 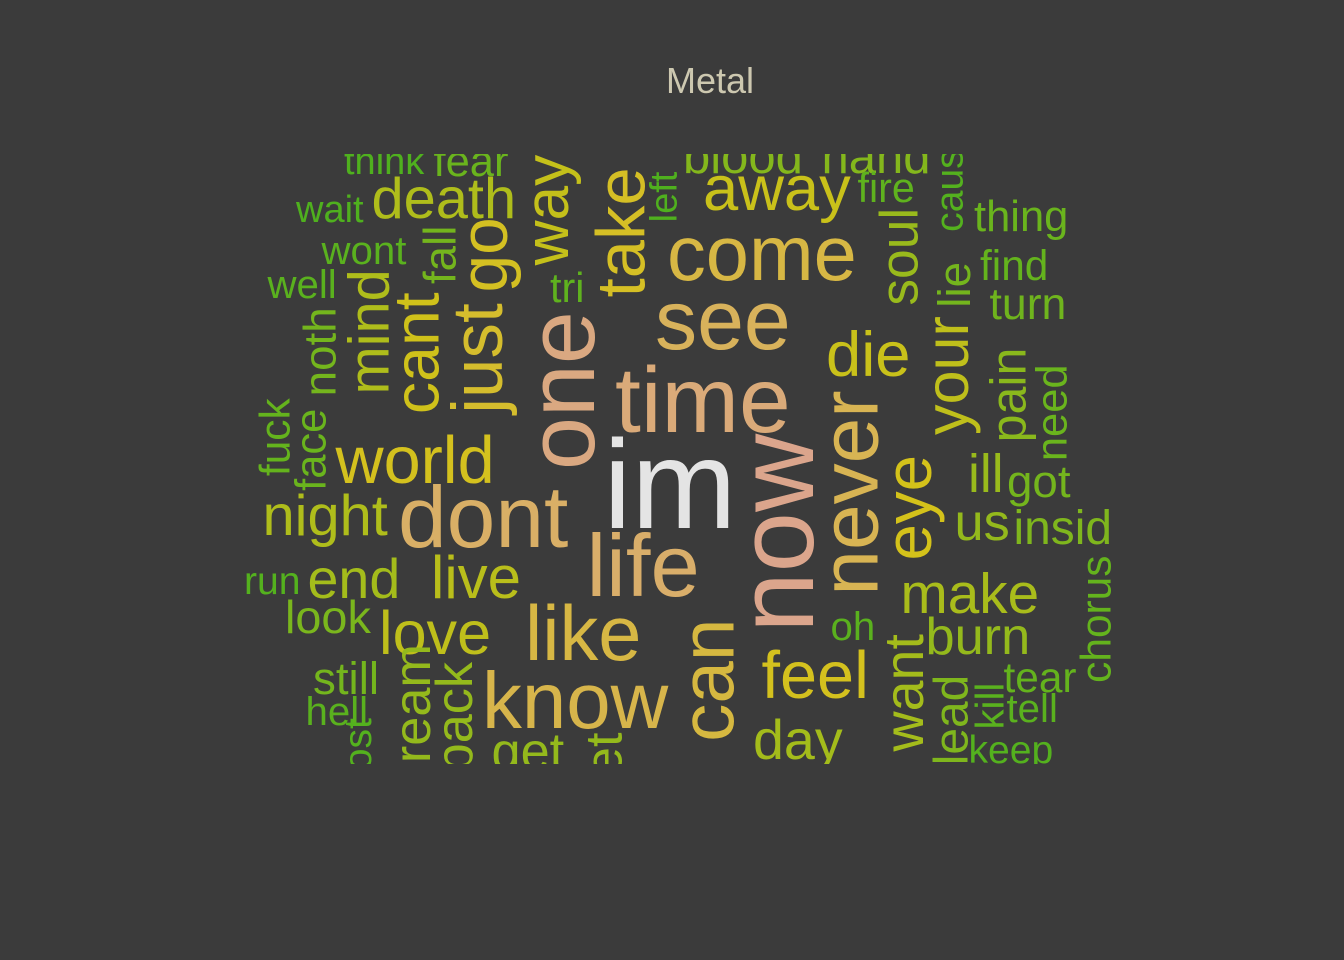 What do you see at coordinates (903, 693) in the screenshot?
I see `word-want: want` at bounding box center [903, 693].